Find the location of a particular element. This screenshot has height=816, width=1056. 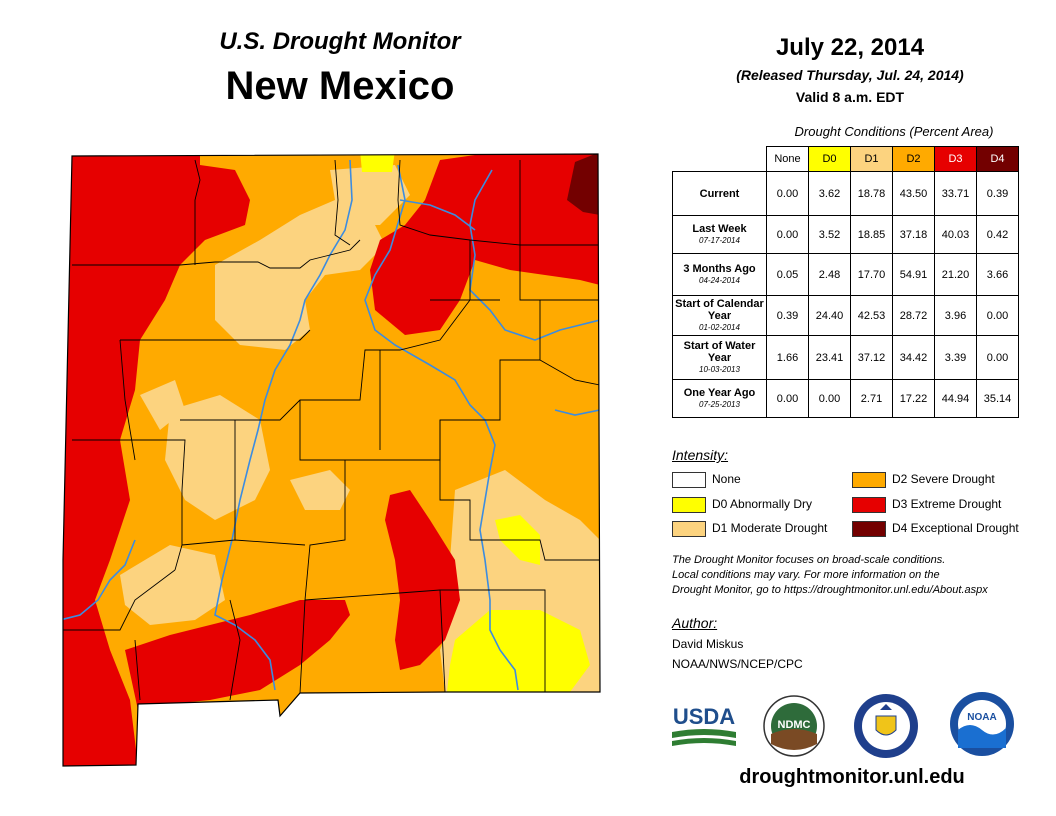

column-header: None is located at coordinates (787, 159).